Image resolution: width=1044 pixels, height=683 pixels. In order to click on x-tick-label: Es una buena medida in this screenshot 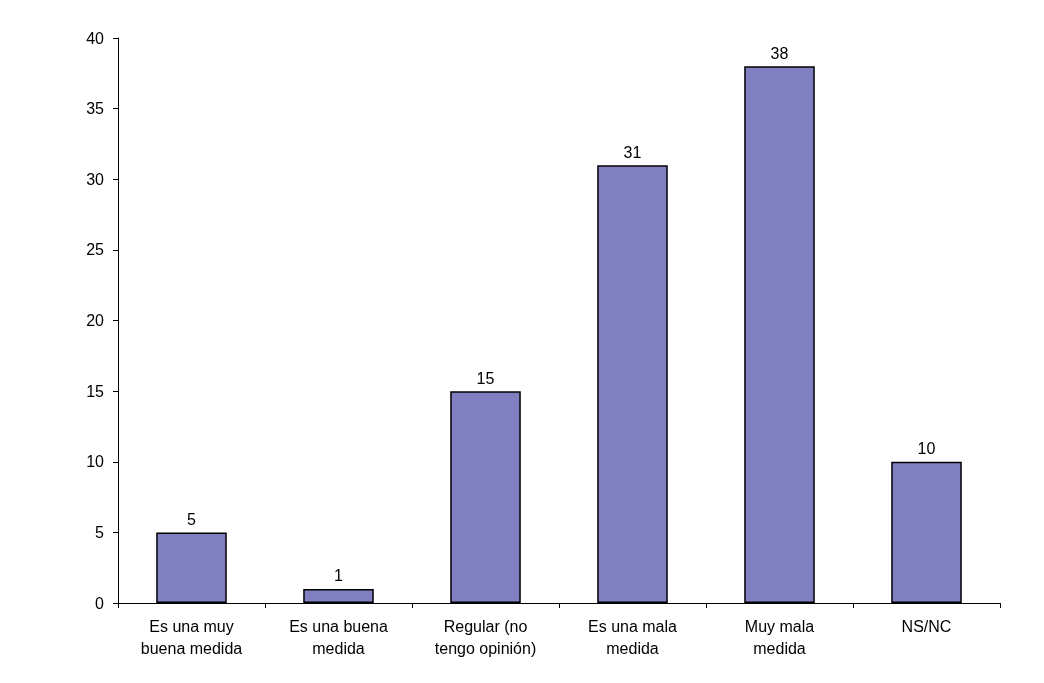, I will do `click(338, 637)`.